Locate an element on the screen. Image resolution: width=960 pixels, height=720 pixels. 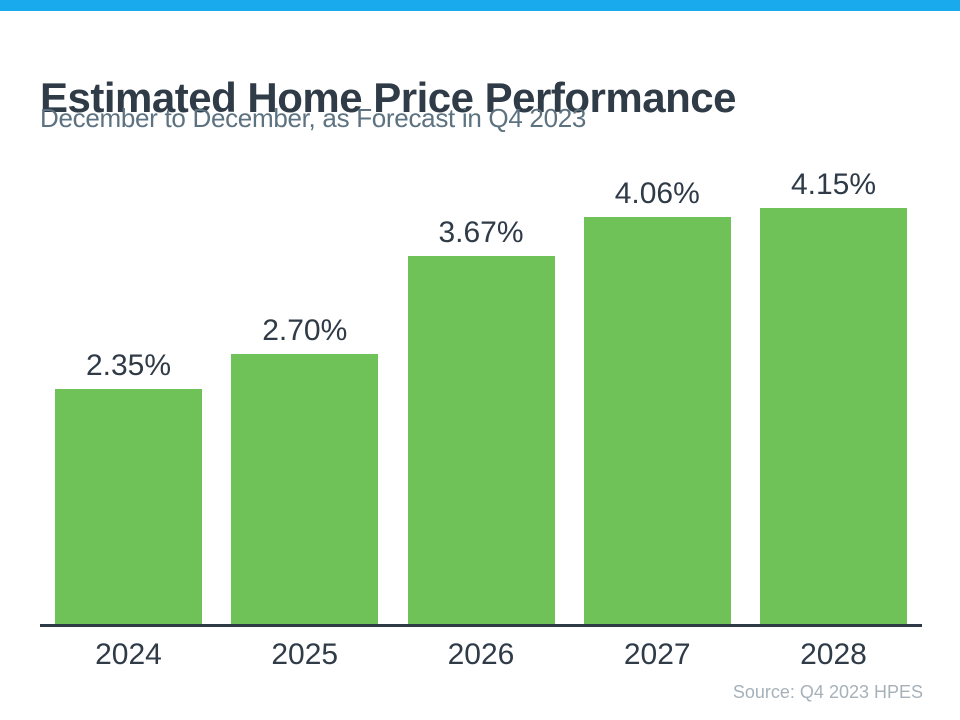
bar-value-label: 4.15% is located at coordinates (833, 184).